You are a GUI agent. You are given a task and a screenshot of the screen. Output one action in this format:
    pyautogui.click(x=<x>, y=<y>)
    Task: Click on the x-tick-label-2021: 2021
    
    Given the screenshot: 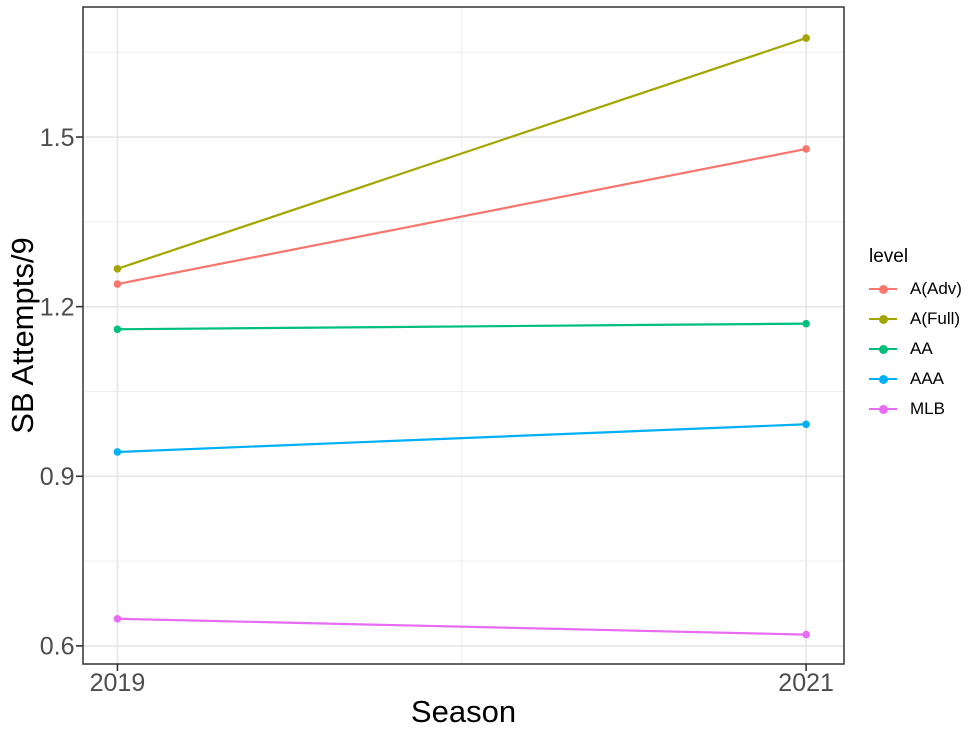 What is the action you would take?
    pyautogui.click(x=806, y=683)
    